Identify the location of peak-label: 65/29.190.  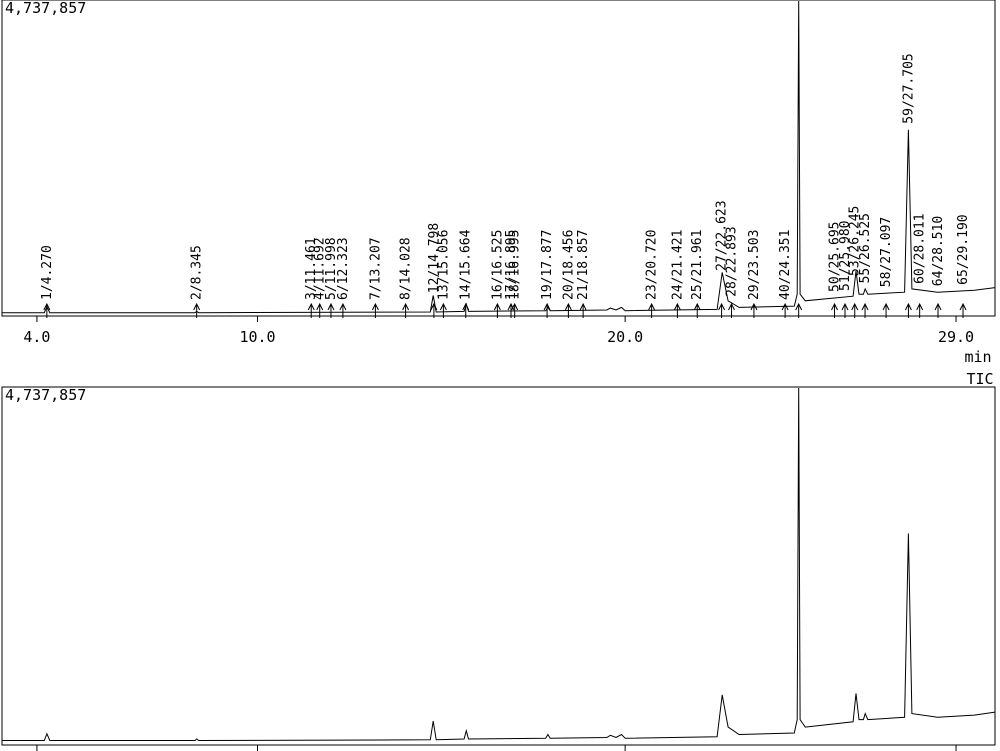
(963, 249).